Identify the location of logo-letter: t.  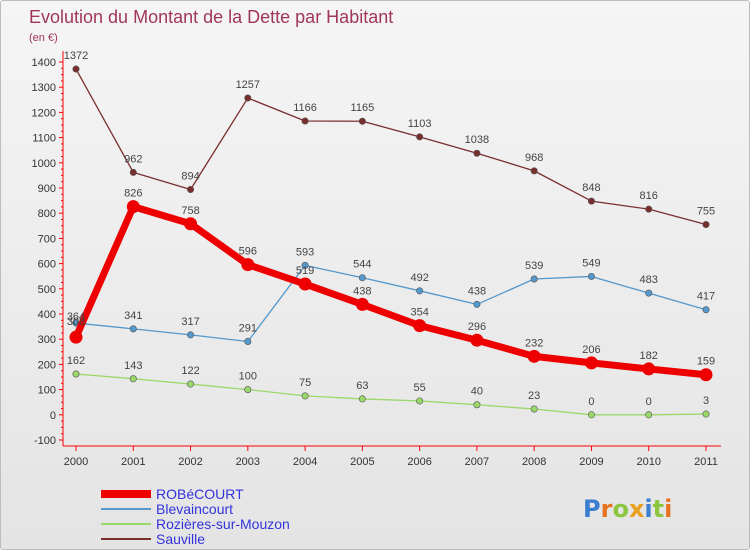
(658, 509).